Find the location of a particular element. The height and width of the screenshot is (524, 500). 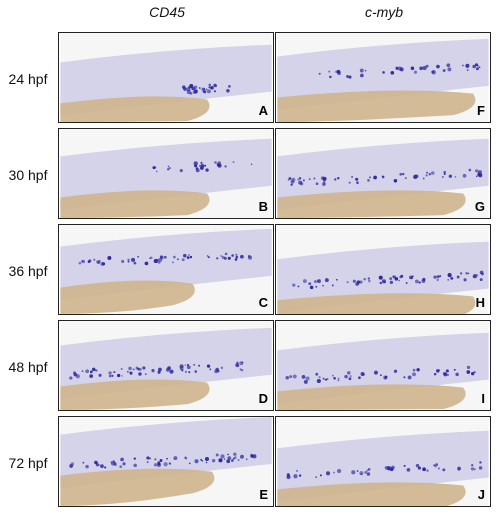

panel-letter-g: G is located at coordinates (479, 206).